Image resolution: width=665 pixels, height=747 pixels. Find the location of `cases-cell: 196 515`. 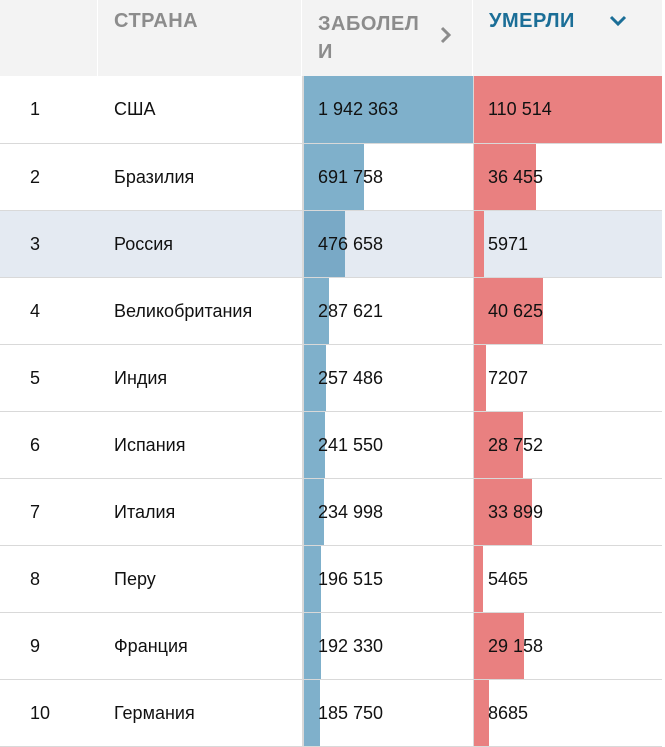

cases-cell: 196 515 is located at coordinates (387, 579).